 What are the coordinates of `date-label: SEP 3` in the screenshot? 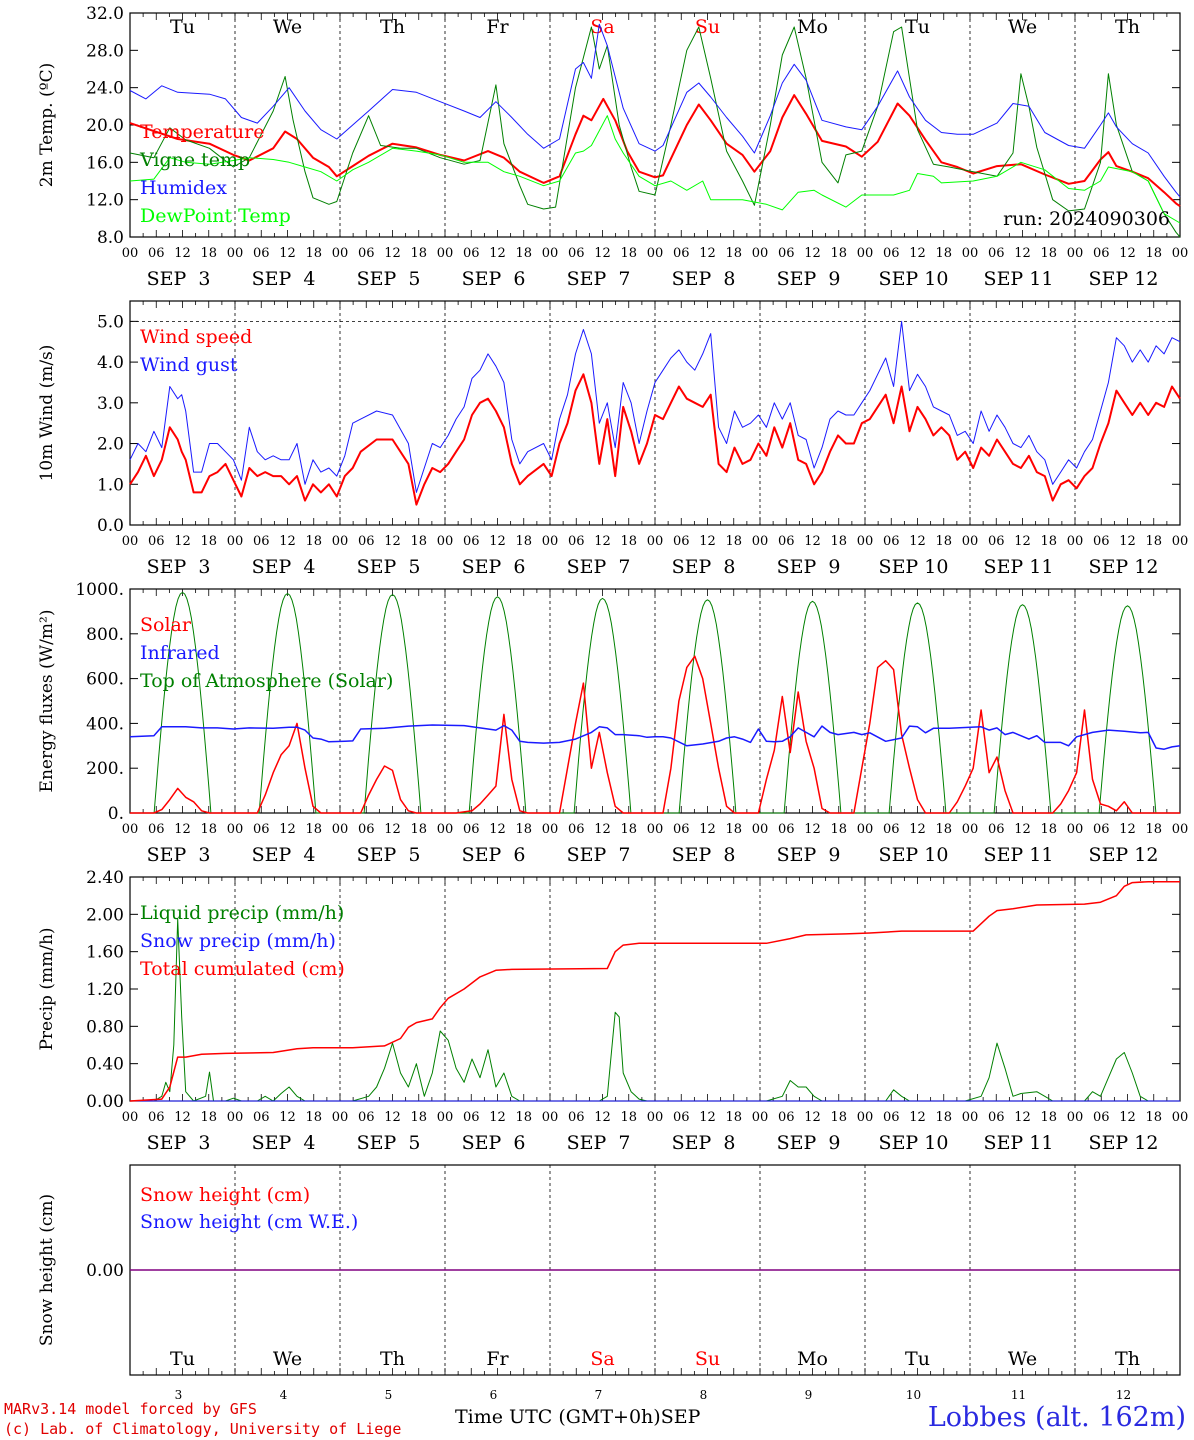 It's located at (179, 855).